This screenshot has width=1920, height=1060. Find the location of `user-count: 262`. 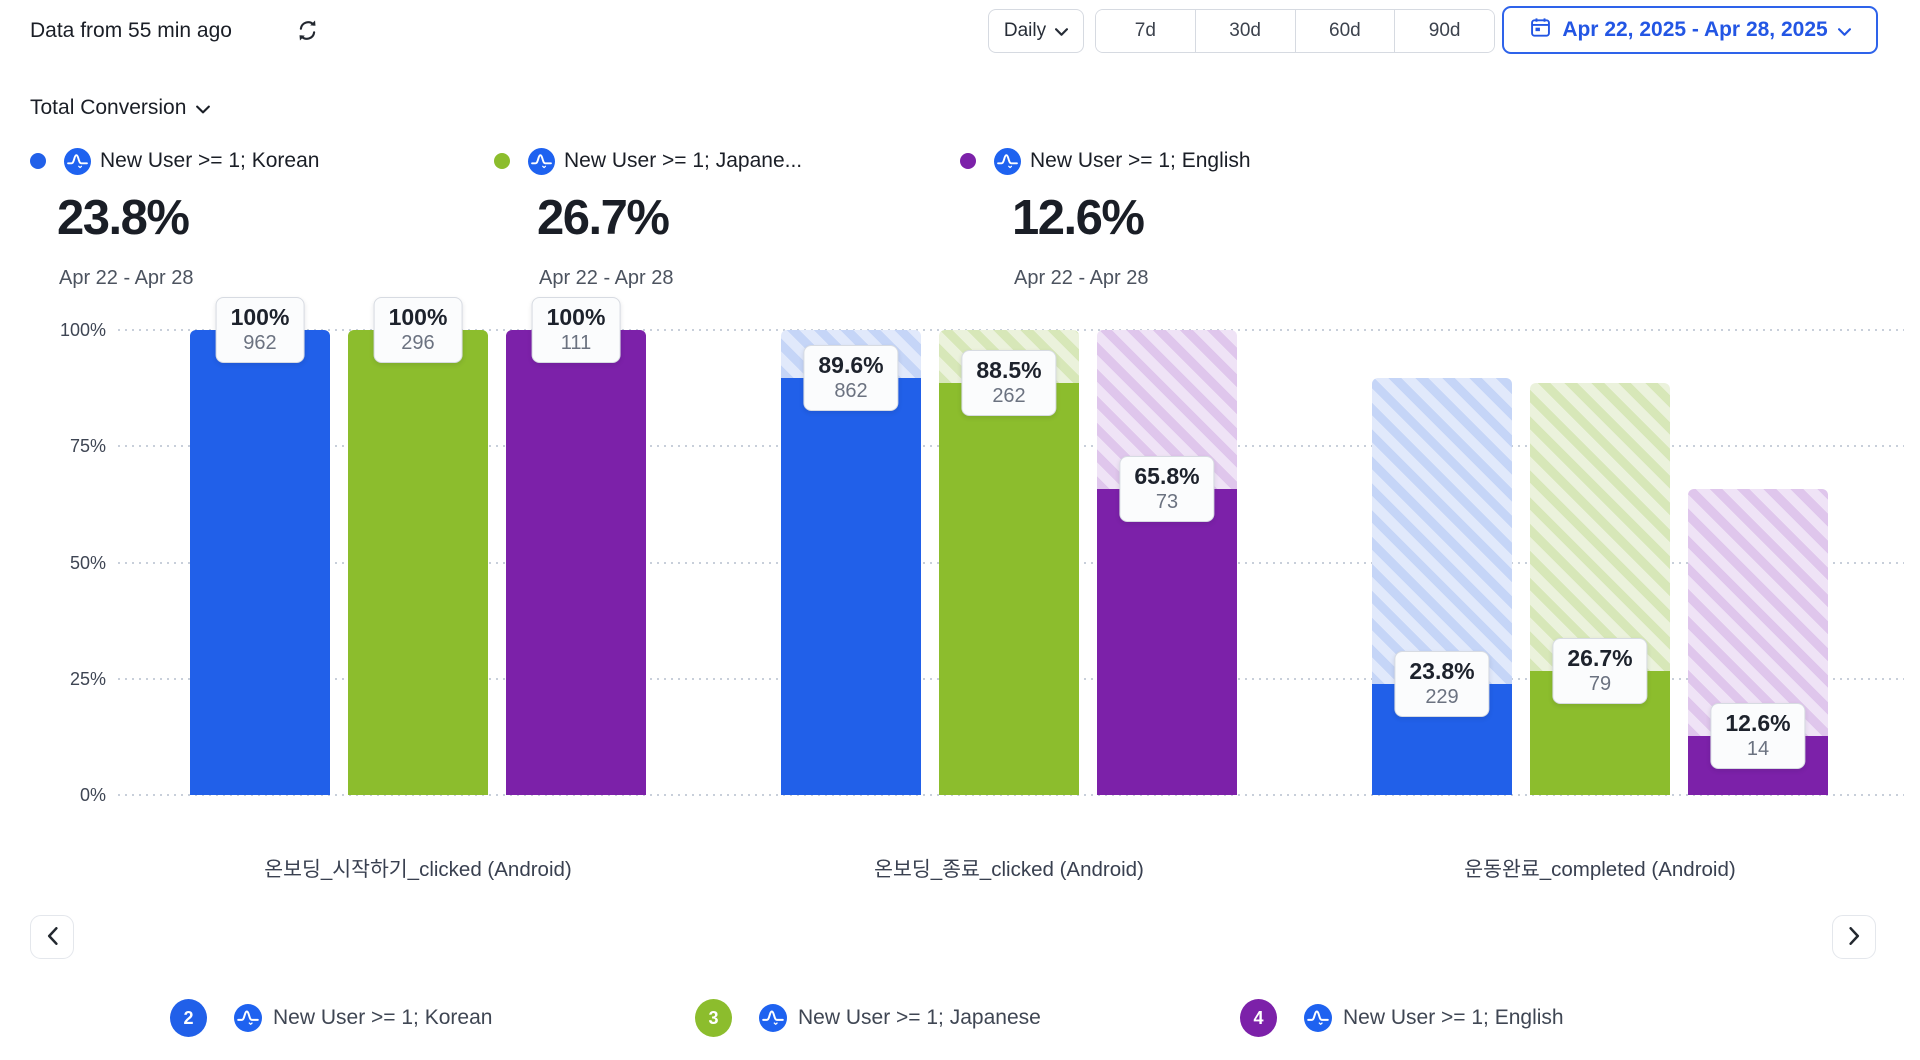

user-count: 262 is located at coordinates (1009, 396).